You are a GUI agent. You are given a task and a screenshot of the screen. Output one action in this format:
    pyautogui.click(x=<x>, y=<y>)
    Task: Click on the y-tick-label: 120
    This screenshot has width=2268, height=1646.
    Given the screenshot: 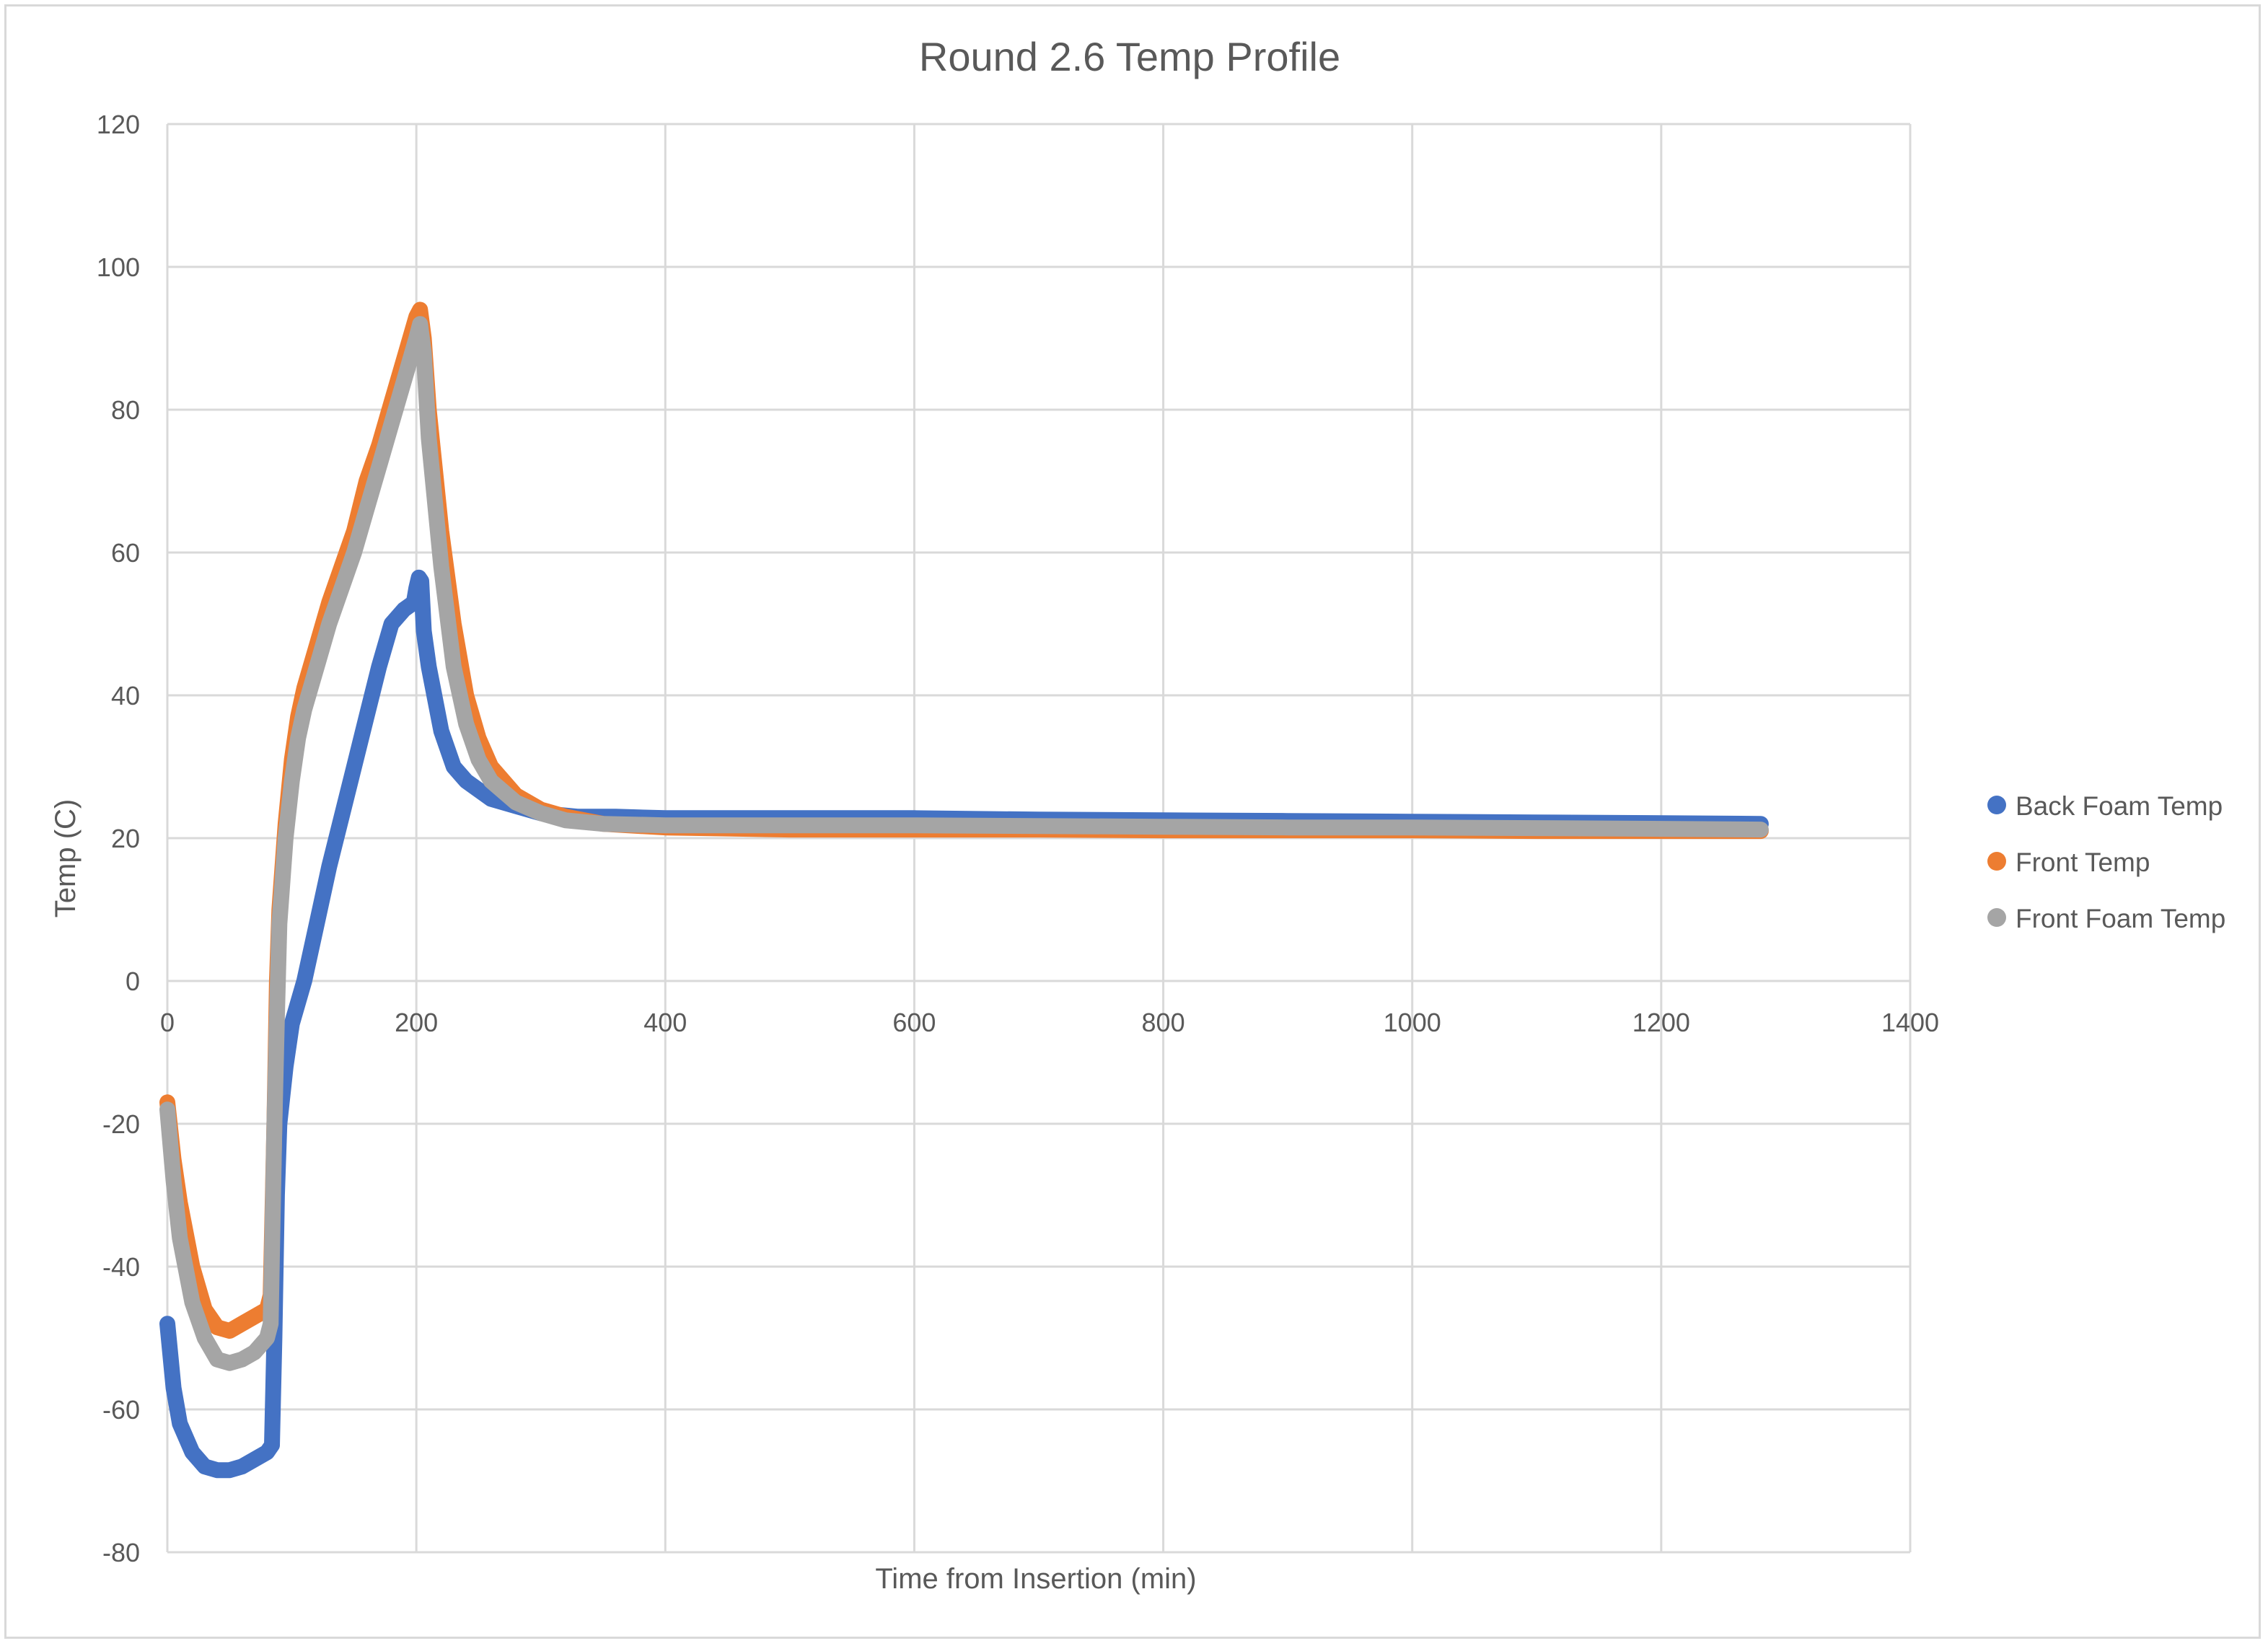 What is the action you would take?
    pyautogui.click(x=118, y=124)
    